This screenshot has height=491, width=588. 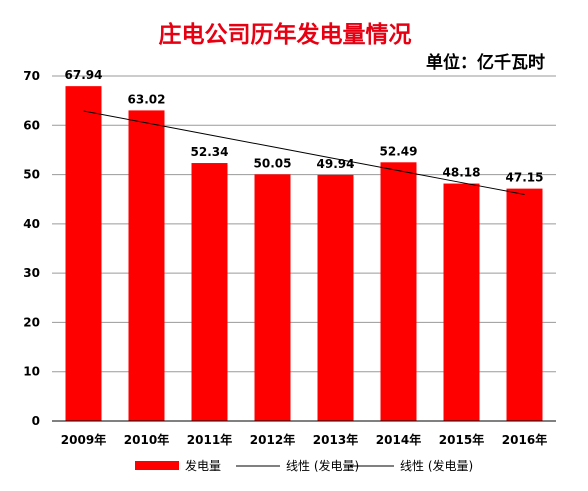 What do you see at coordinates (335, 439) in the screenshot?
I see `x-tick-label: 2013年` at bounding box center [335, 439].